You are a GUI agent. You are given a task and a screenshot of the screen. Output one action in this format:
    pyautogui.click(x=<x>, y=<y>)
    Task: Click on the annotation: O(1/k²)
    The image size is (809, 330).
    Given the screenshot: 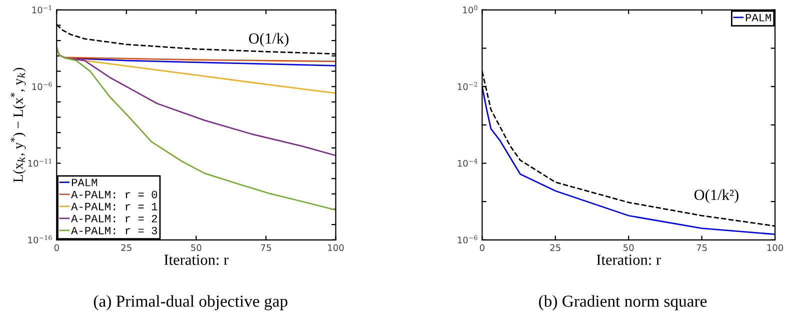 What is the action you would take?
    pyautogui.click(x=716, y=196)
    